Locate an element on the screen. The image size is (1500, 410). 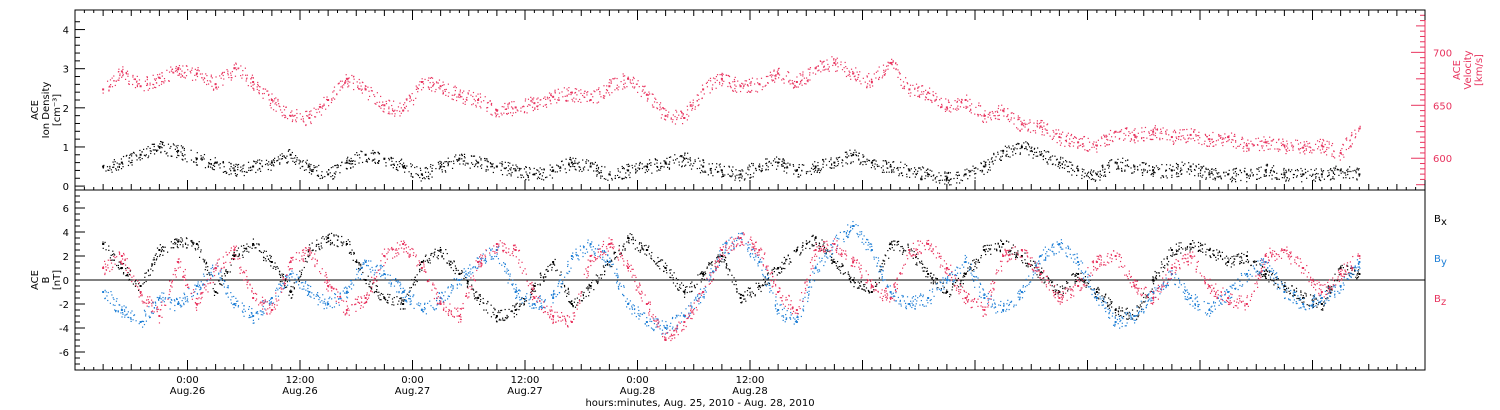
x-tick-time: 12:00 is located at coordinates (300, 380).